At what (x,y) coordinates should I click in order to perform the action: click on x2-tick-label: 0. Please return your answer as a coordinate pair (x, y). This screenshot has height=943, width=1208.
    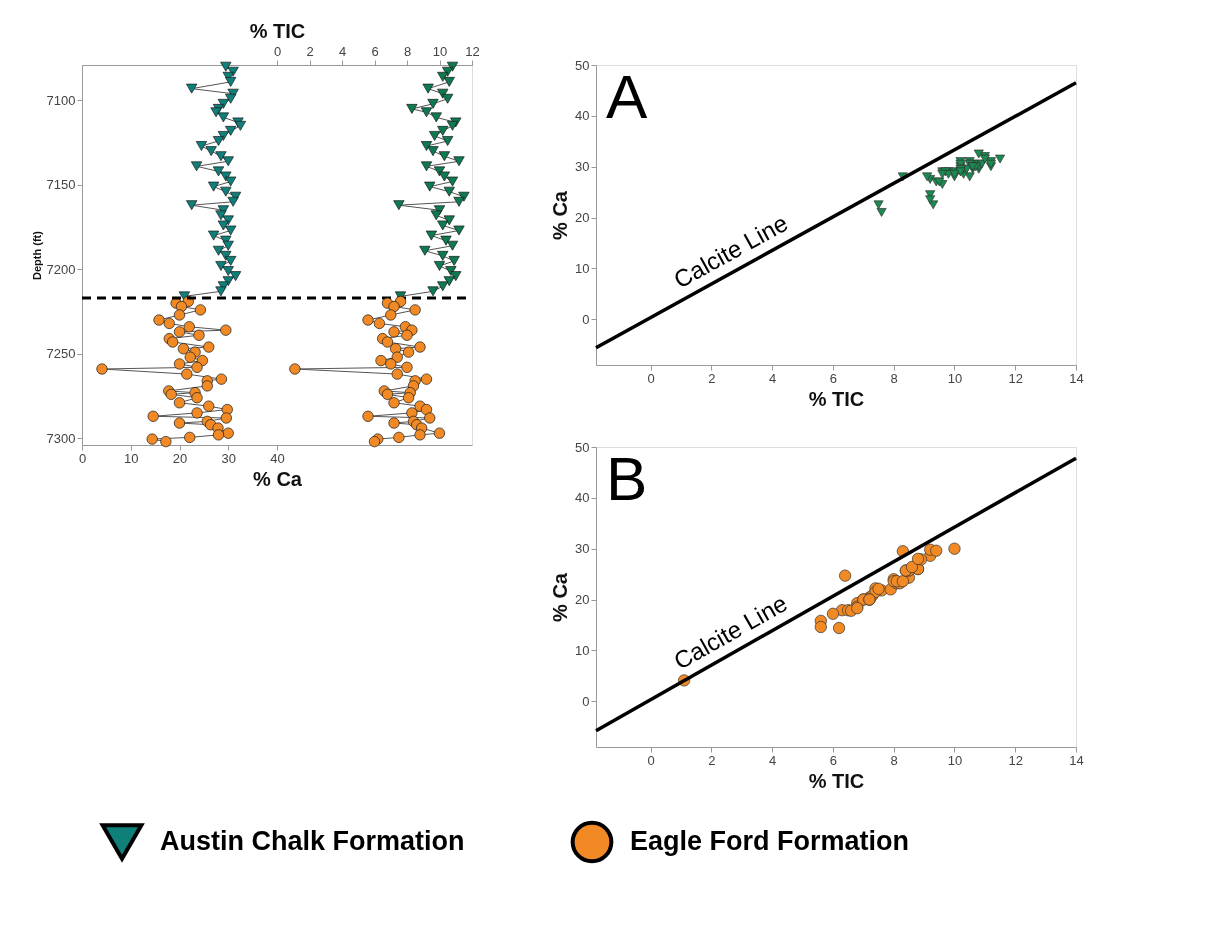
    Looking at the image, I should click on (277, 51).